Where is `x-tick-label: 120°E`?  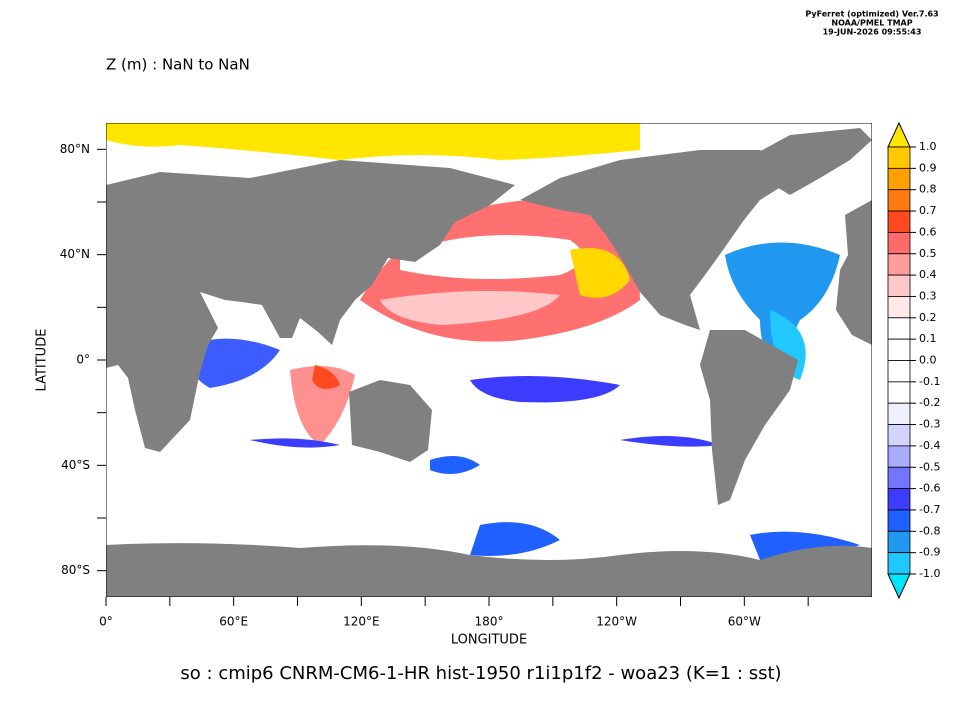
x-tick-label: 120°E is located at coordinates (361, 622).